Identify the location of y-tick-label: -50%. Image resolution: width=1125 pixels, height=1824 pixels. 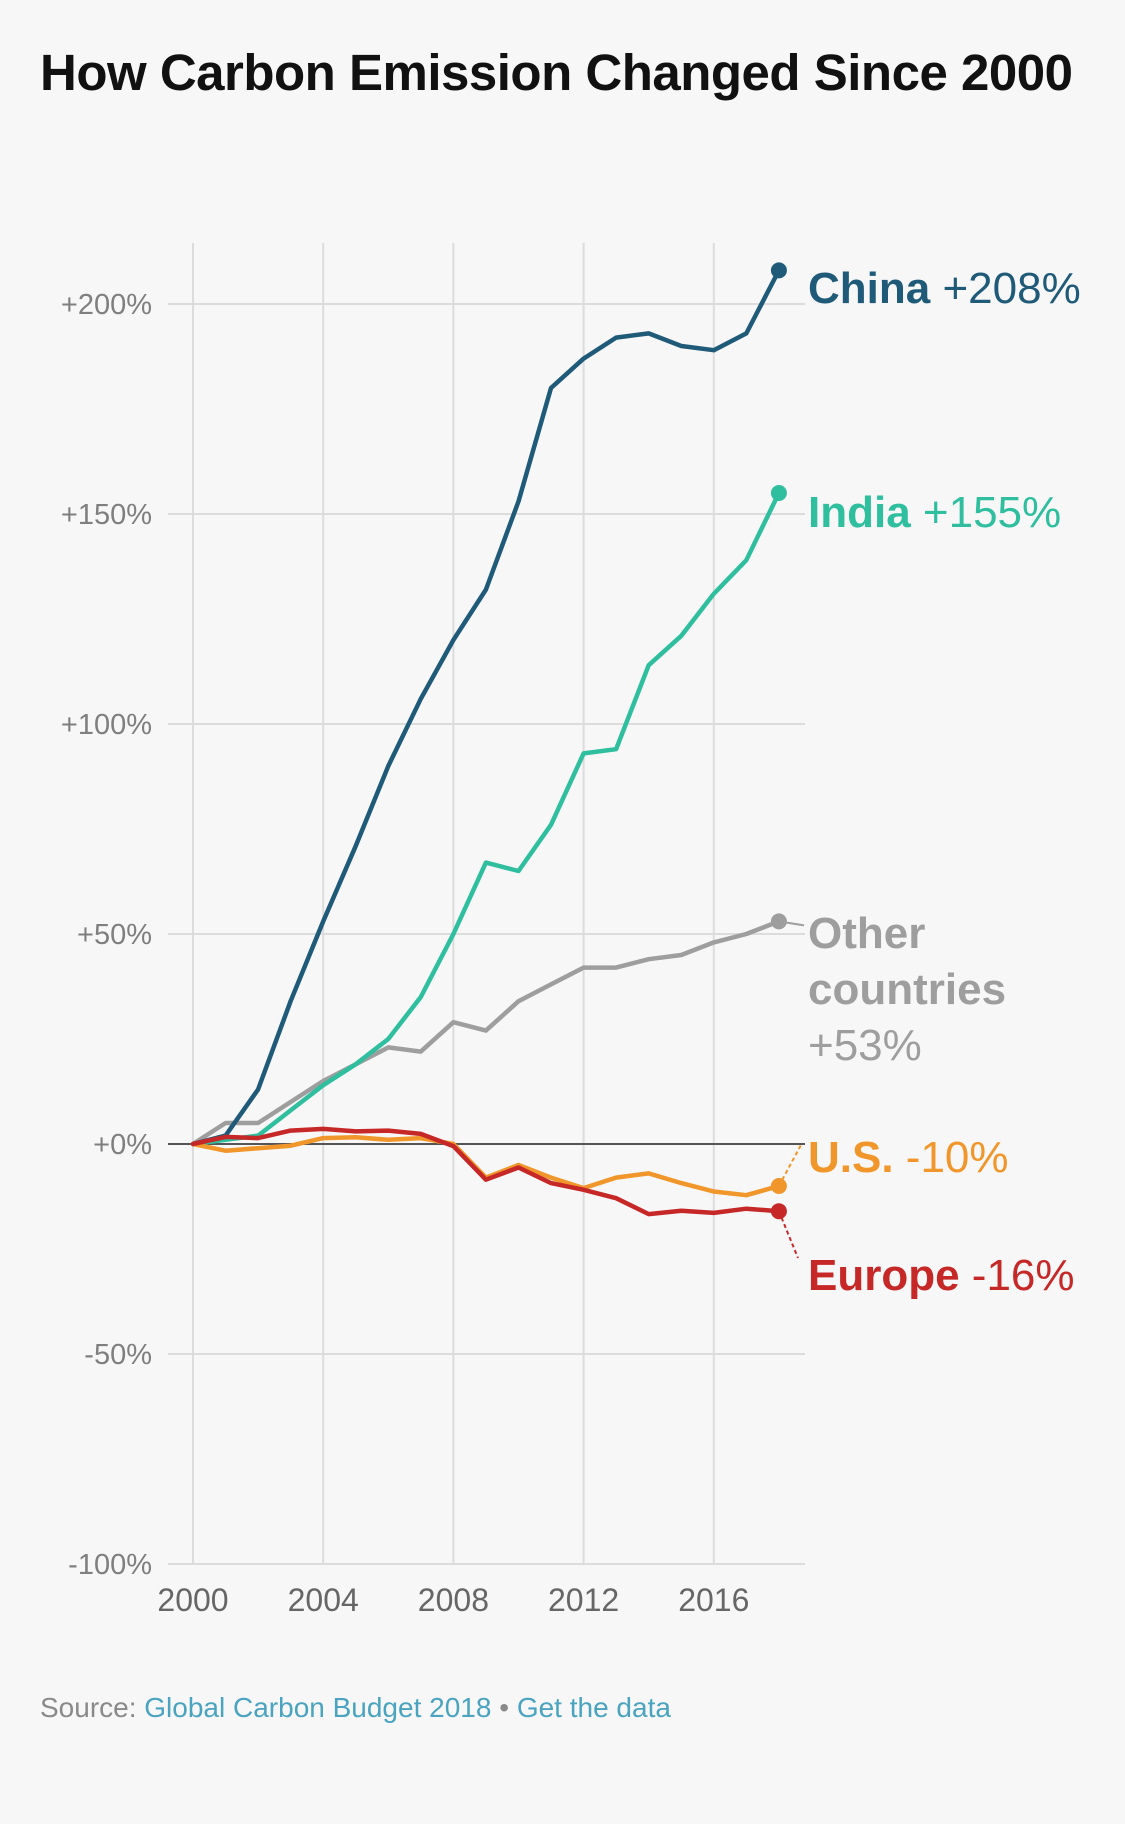
(118, 1355).